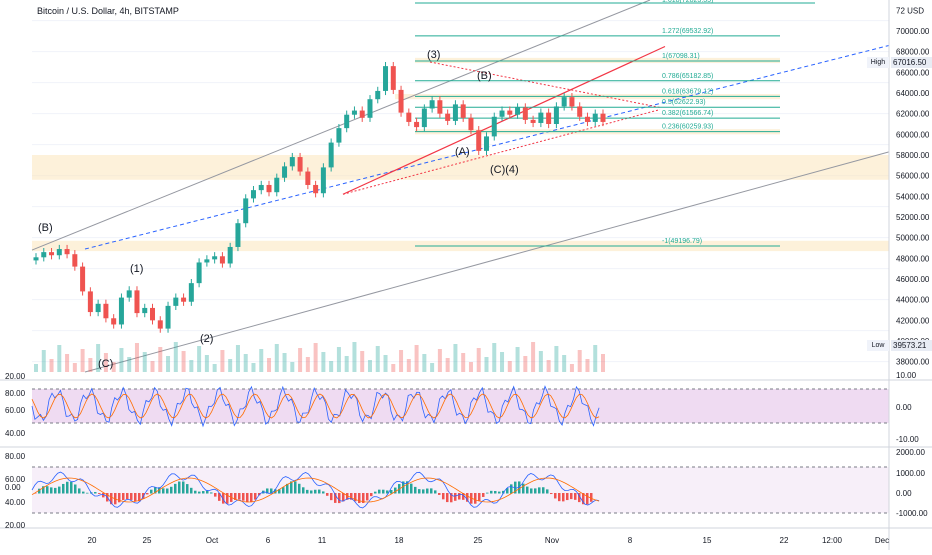 Image resolution: width=932 pixels, height=555 pixels. What do you see at coordinates (911, 62) in the screenshot?
I see `high-value: 67016.50` at bounding box center [911, 62].